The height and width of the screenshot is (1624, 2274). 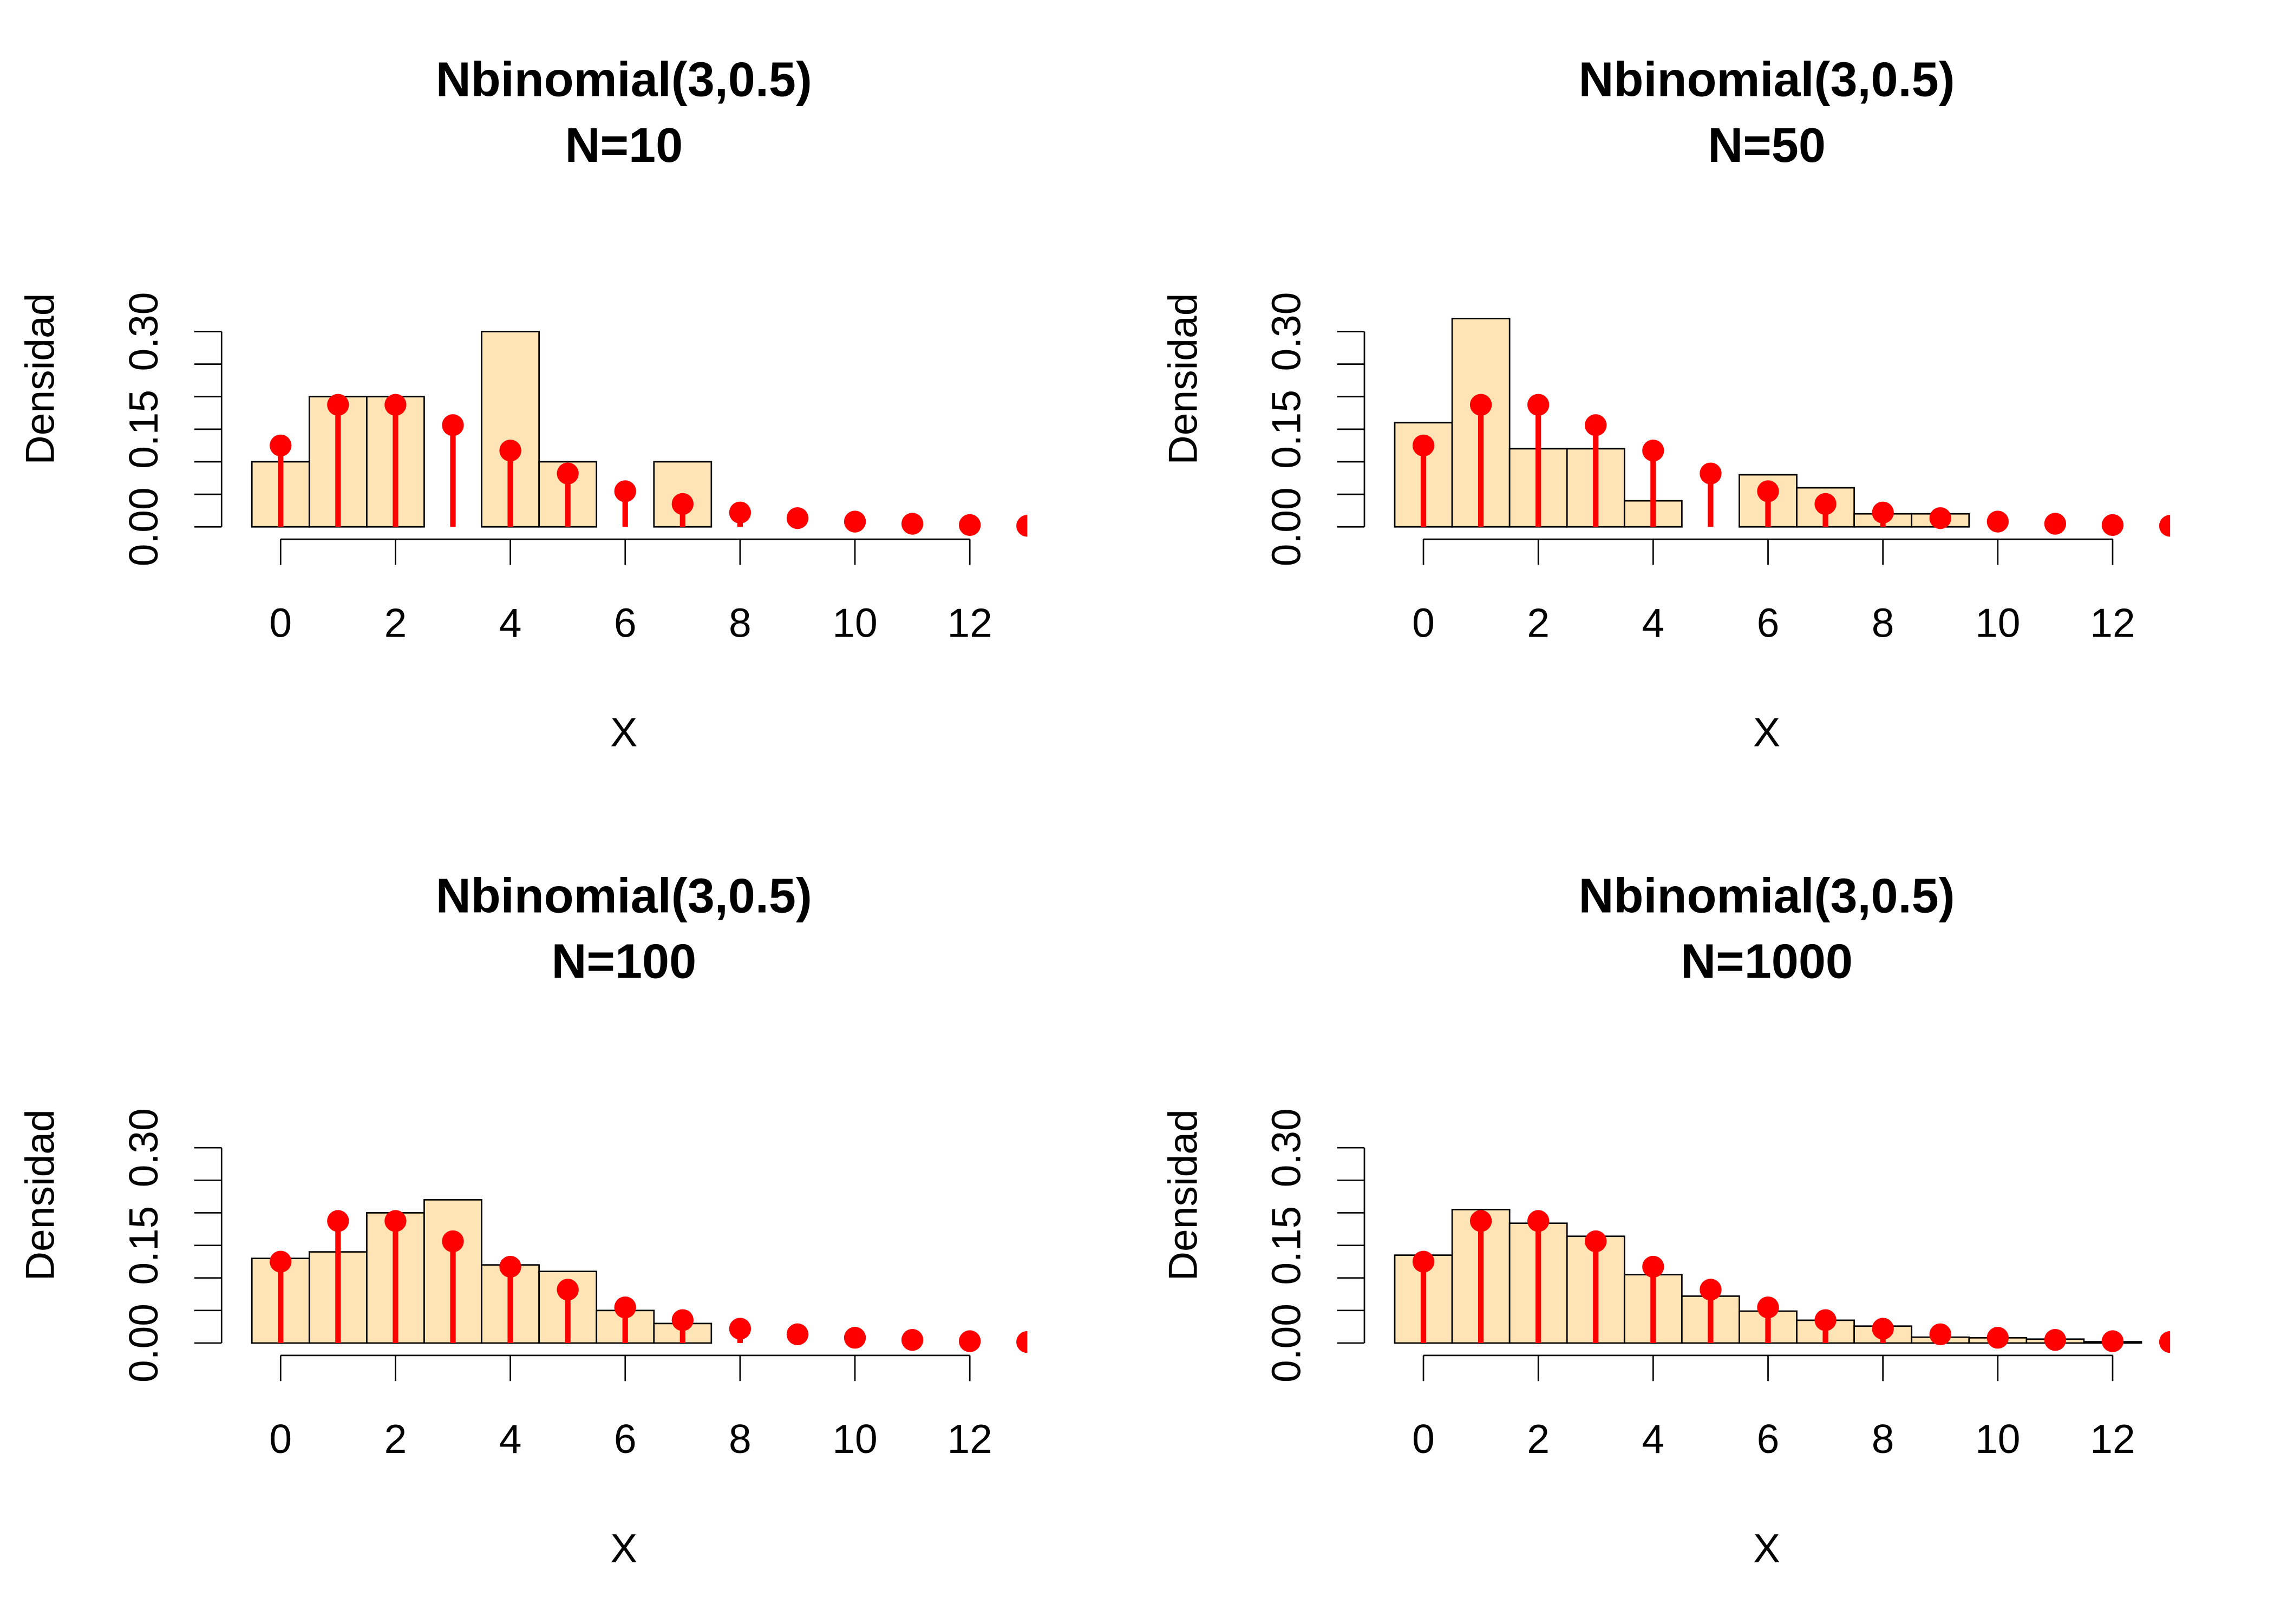 What do you see at coordinates (1767, 146) in the screenshot?
I see `chart-title-line-2: N=50` at bounding box center [1767, 146].